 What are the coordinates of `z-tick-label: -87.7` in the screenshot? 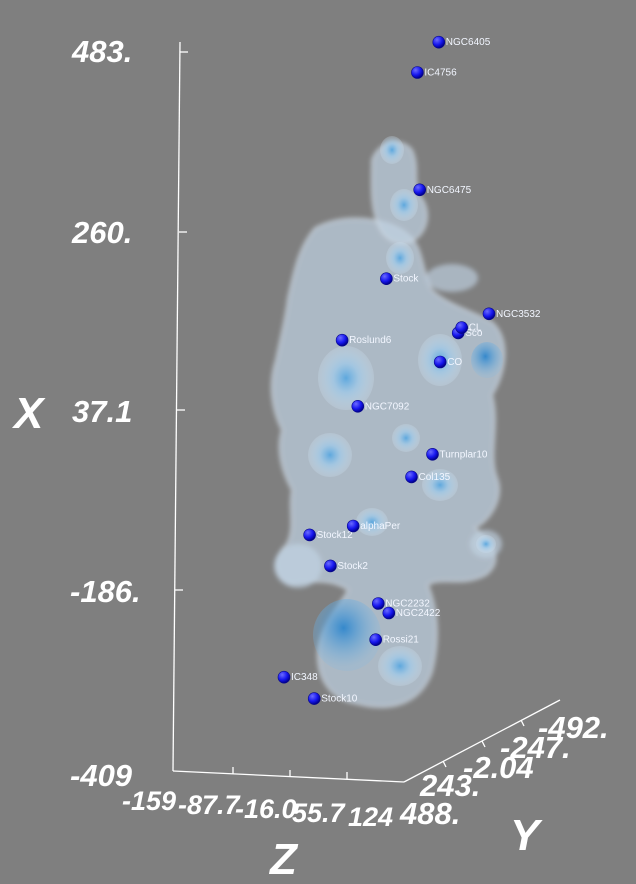 It's located at (210, 805).